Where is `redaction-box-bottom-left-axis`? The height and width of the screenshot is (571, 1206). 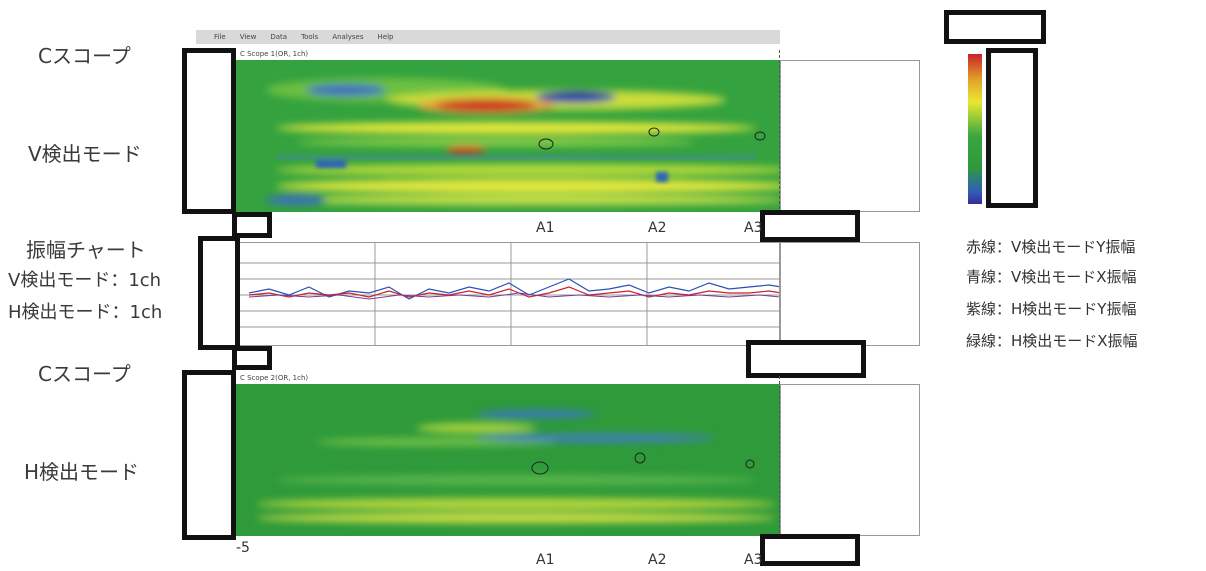 redaction-box-bottom-left-axis is located at coordinates (209, 455).